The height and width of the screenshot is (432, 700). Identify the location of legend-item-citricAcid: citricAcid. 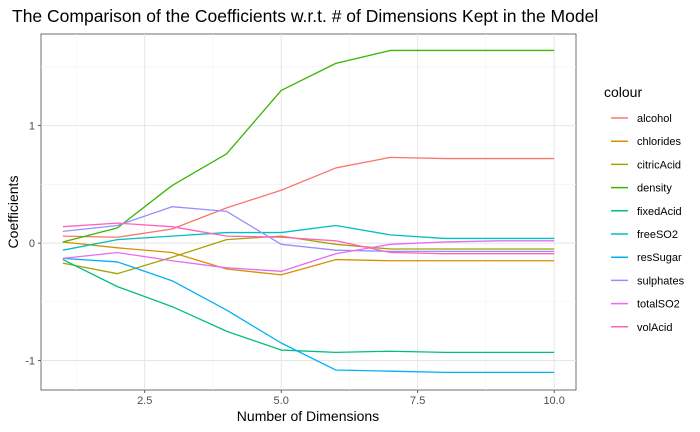
(646, 165).